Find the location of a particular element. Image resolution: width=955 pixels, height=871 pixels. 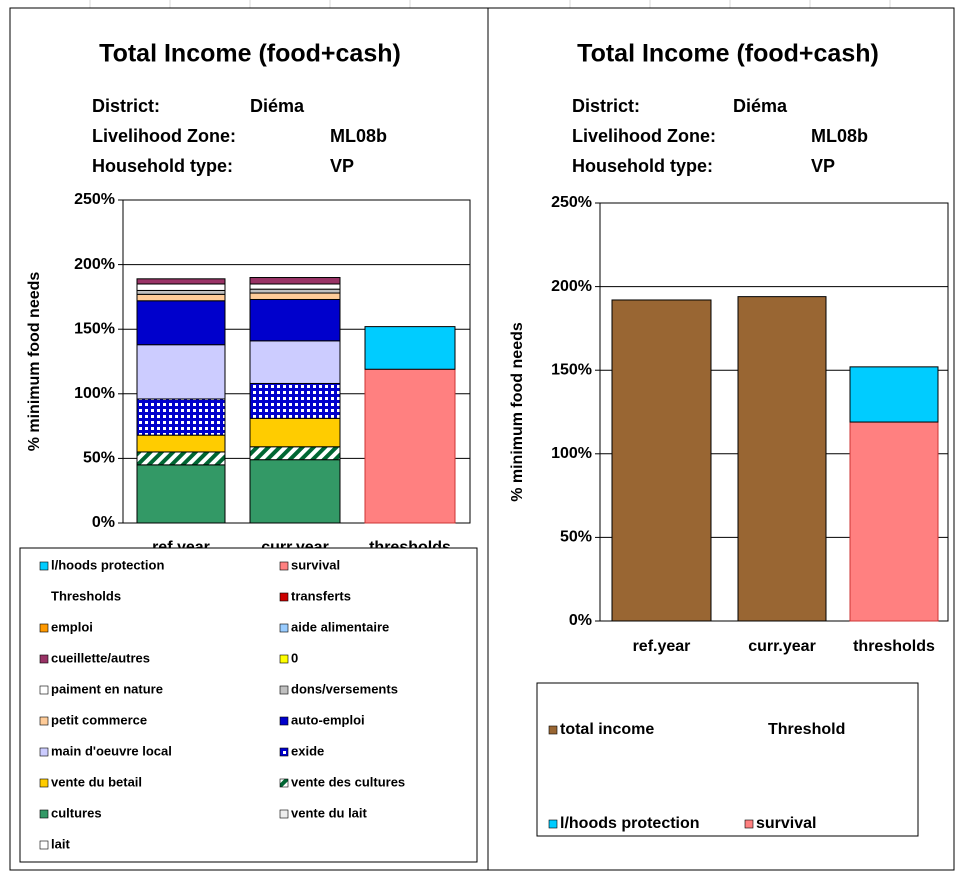

y-axis-label: % minimum food needs is located at coordinates (34, 362).